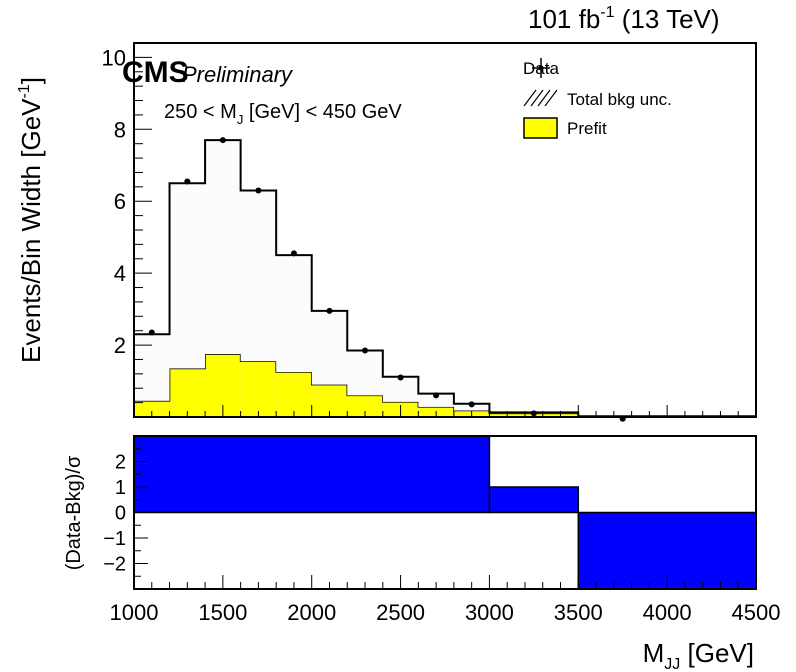 The image size is (796, 672). I want to click on y-tick-label: 2, so click(120, 345).